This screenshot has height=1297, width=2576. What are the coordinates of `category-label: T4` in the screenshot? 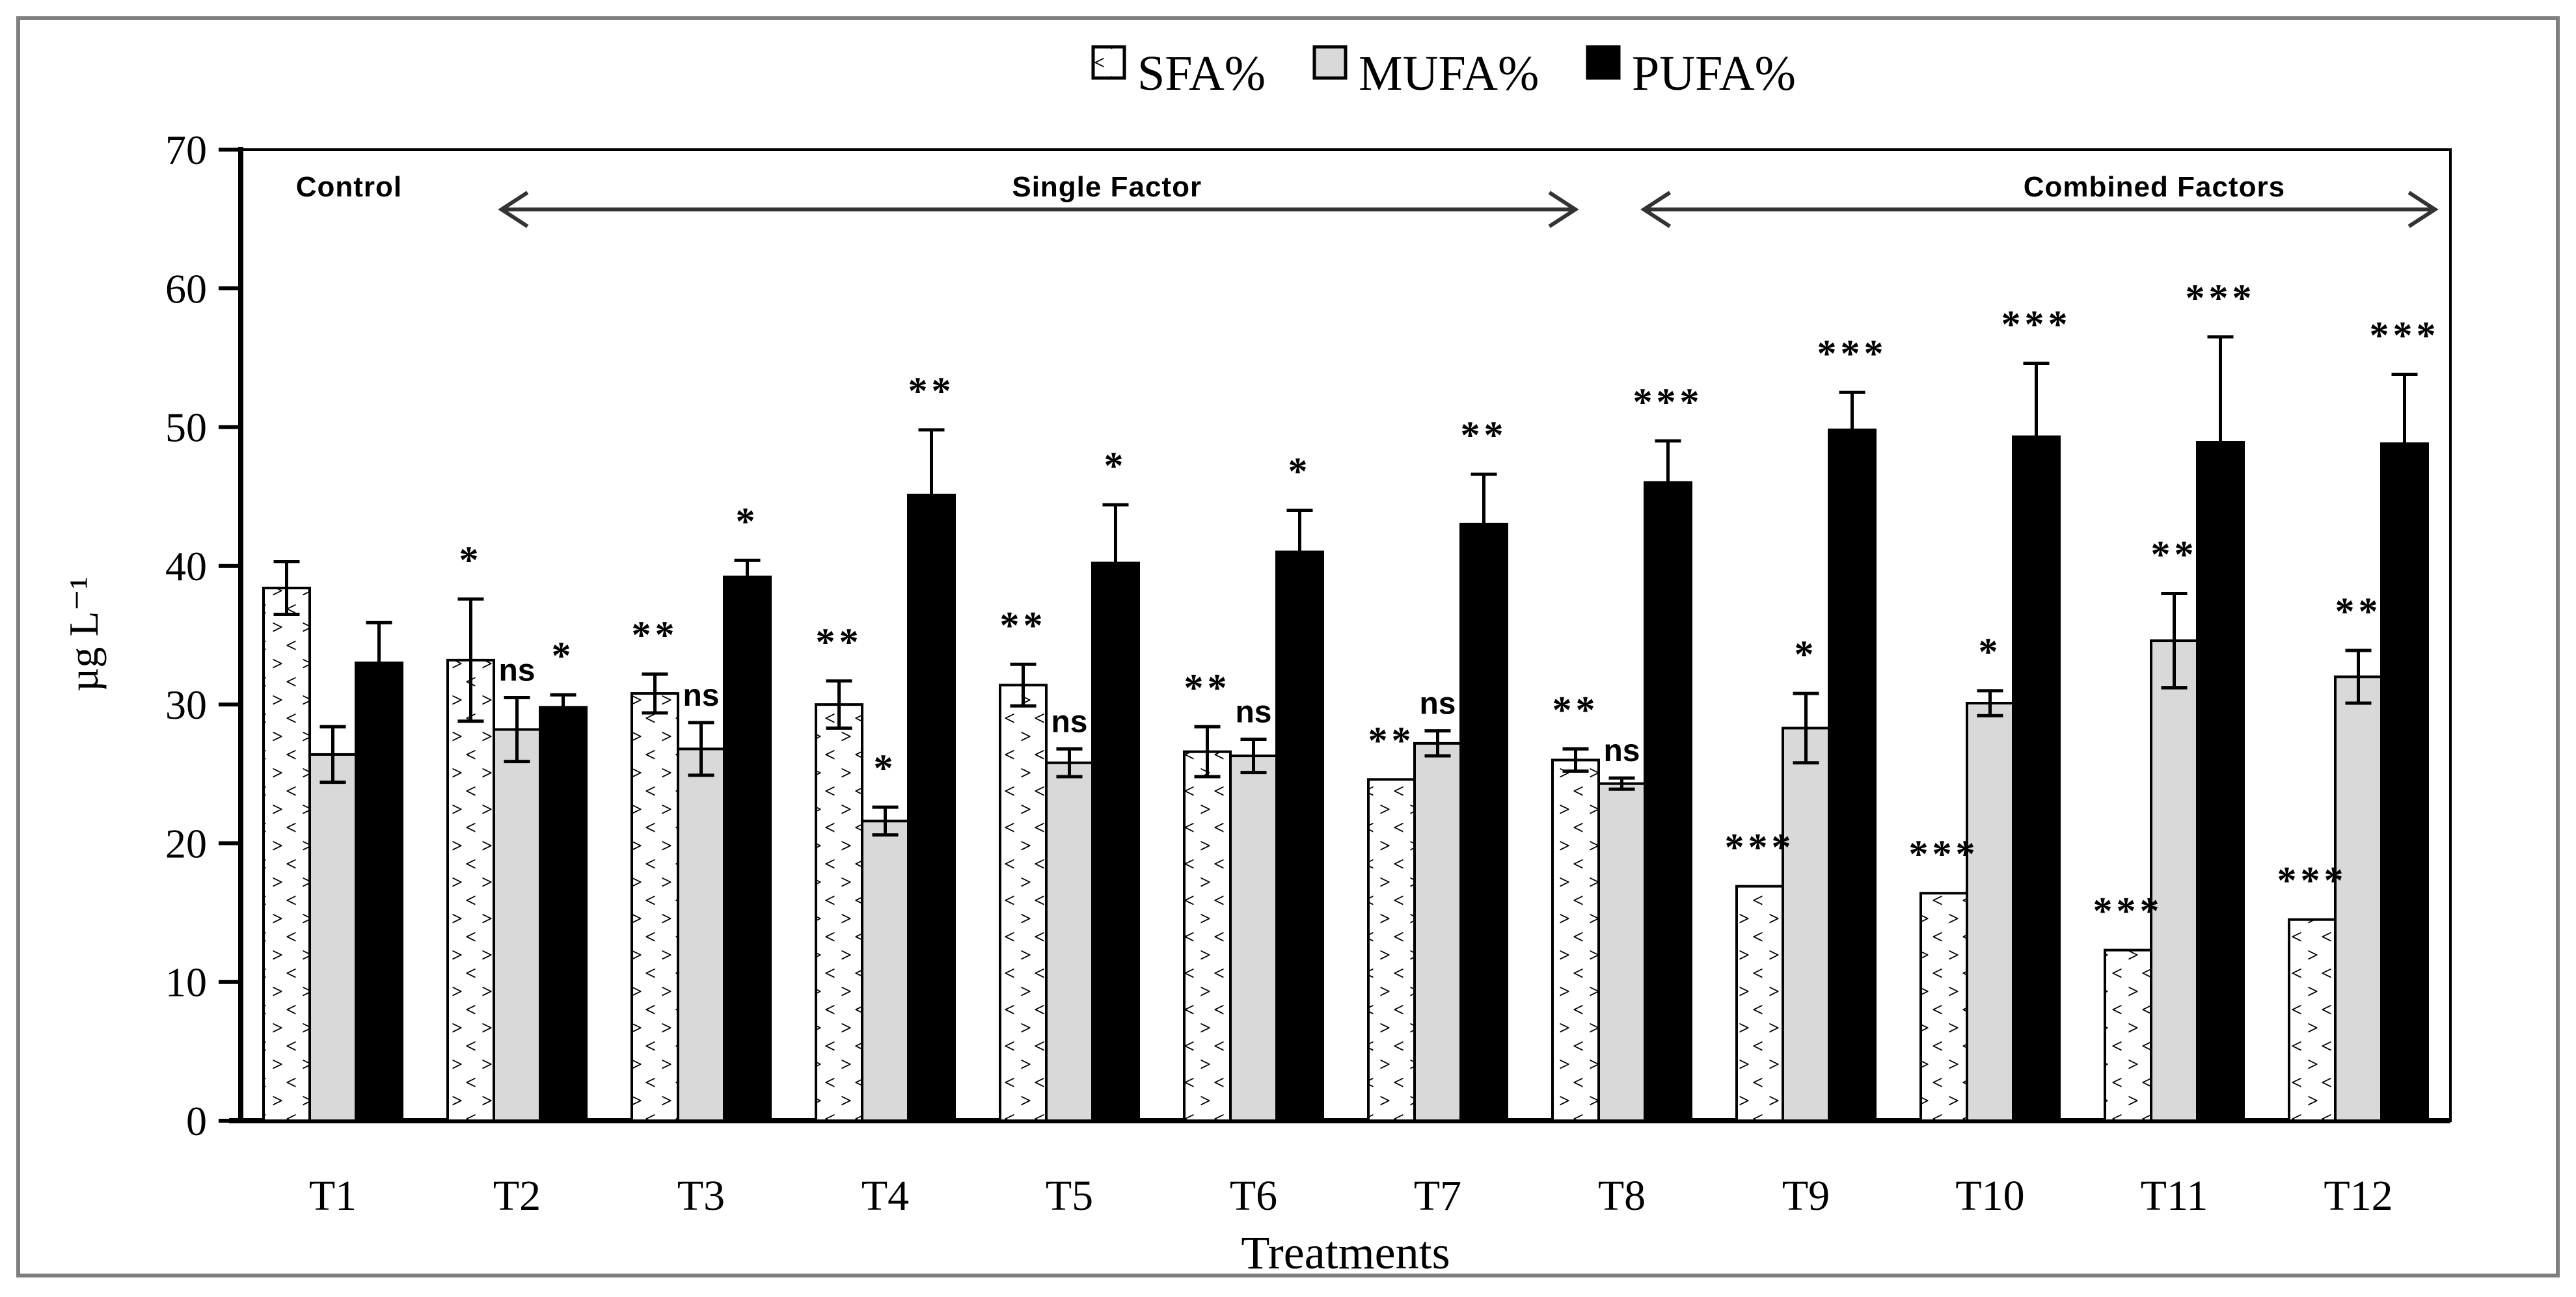 It's located at (885, 1196).